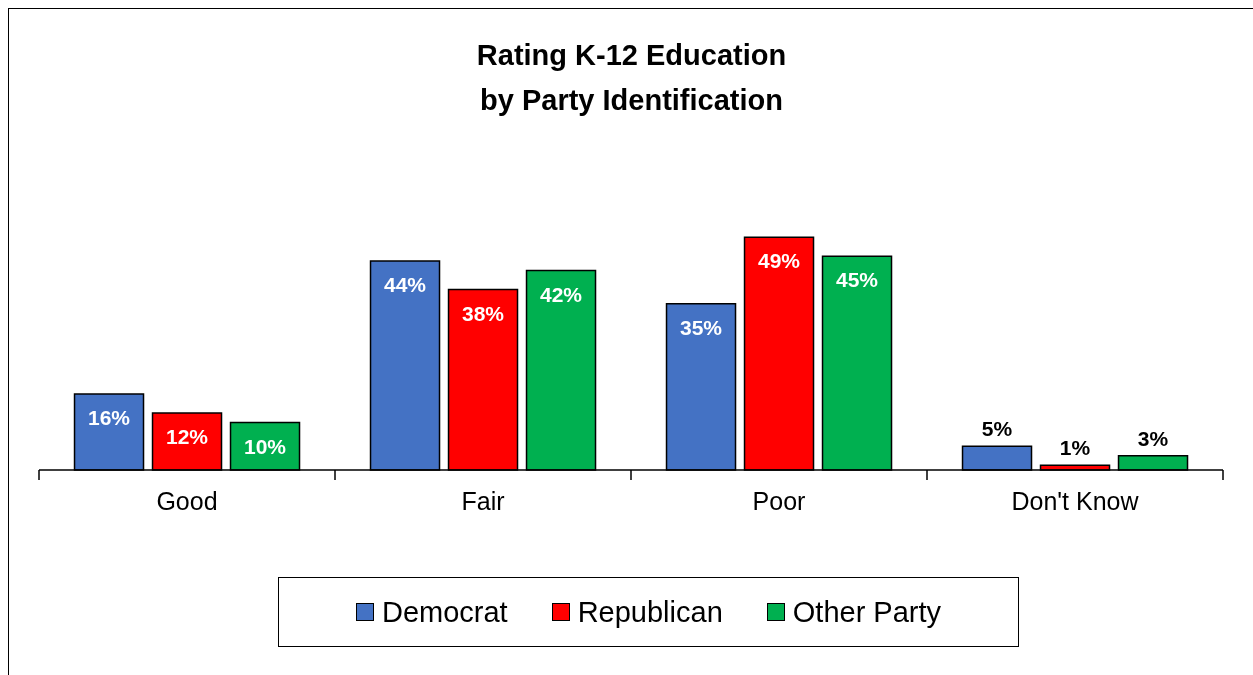 The image size is (1253, 675). I want to click on data-label: 38%, so click(483, 313).